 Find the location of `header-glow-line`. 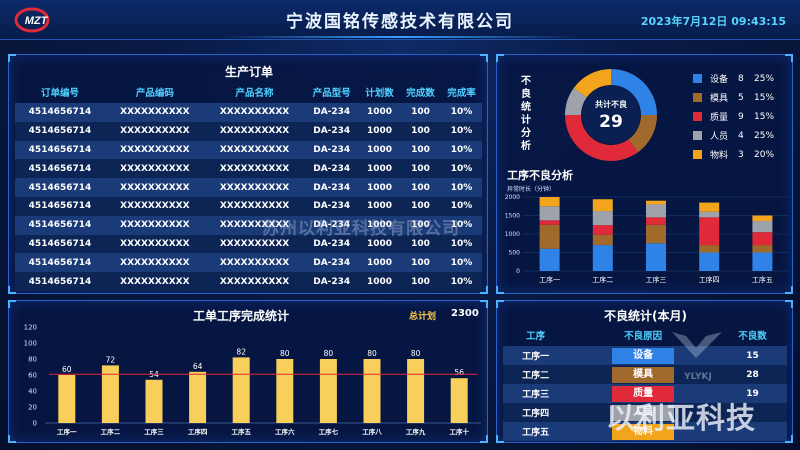

header-glow-line is located at coordinates (400, 37).